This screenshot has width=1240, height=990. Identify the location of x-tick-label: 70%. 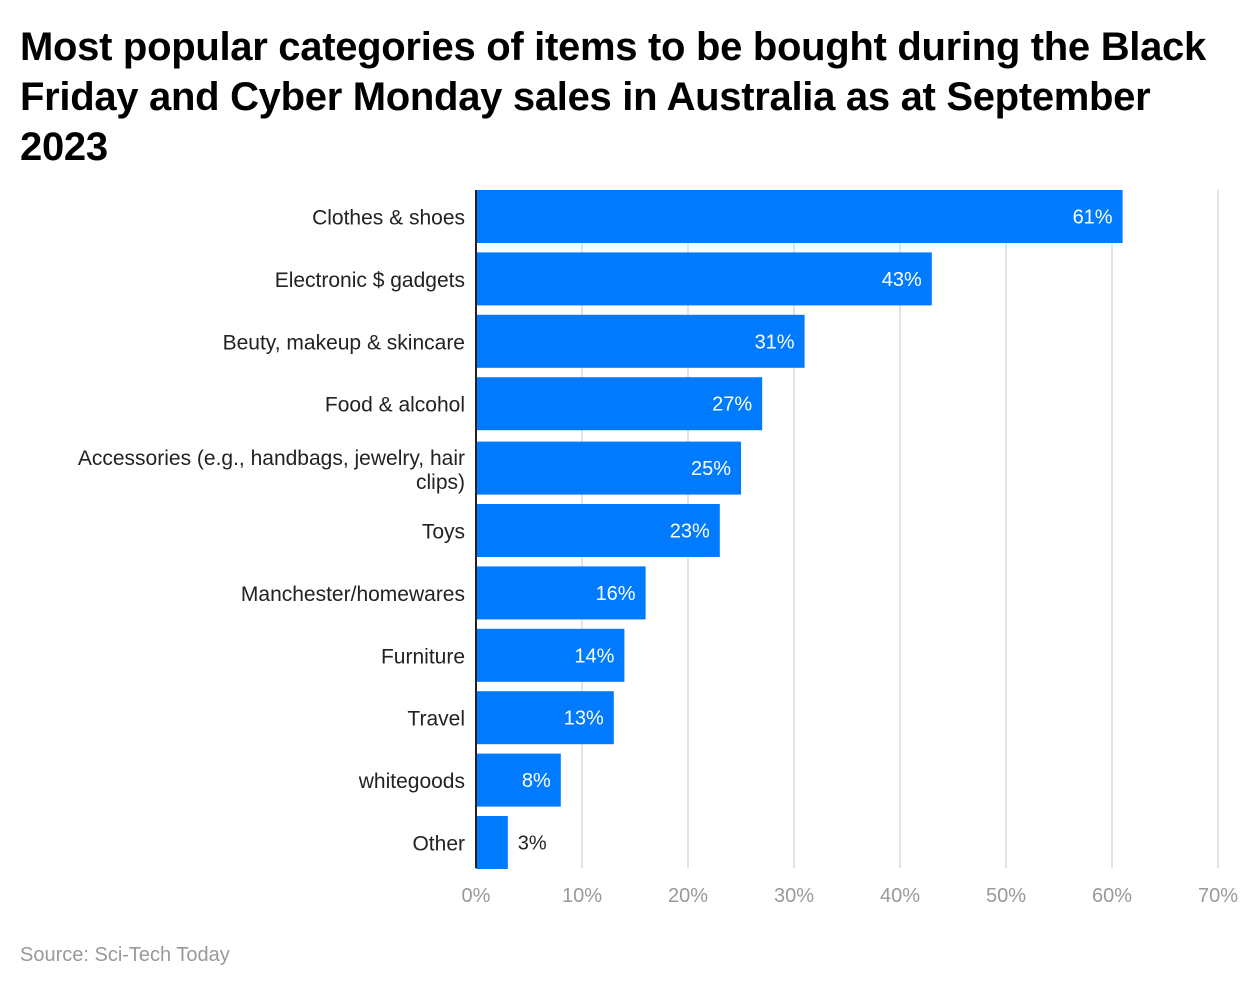
(1218, 896).